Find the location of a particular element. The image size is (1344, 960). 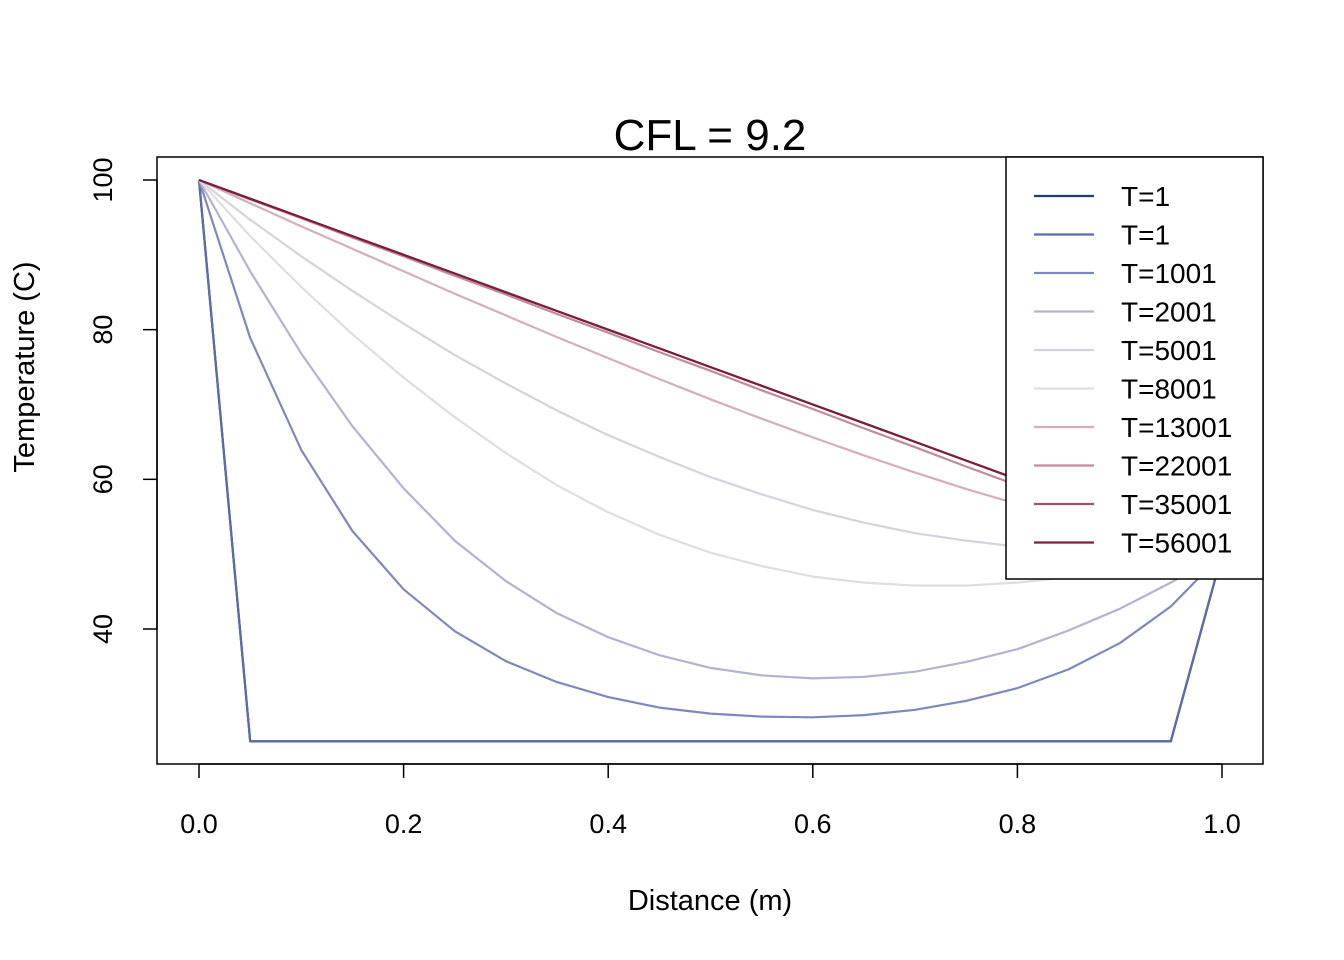

x-tick-label: 1.0 is located at coordinates (1222, 824).